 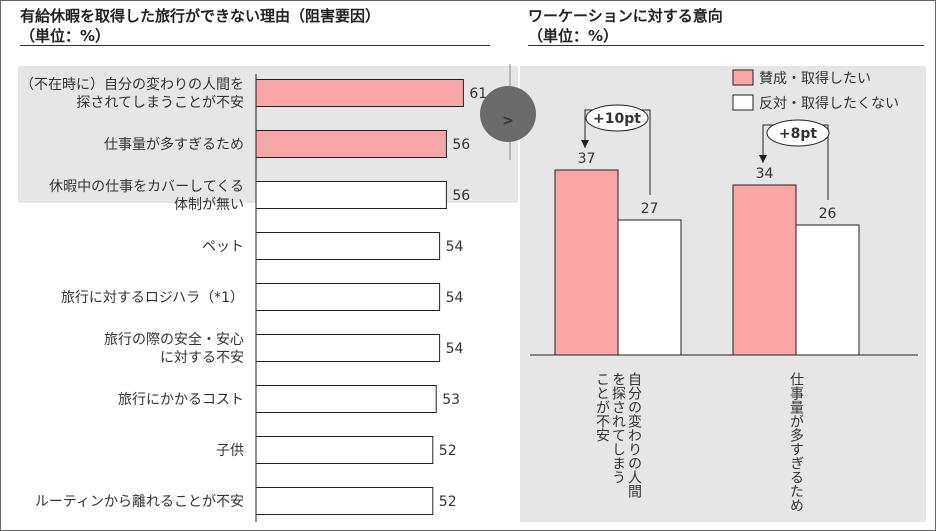 What do you see at coordinates (587, 159) in the screenshot?
I see `bar-value-label: 37` at bounding box center [587, 159].